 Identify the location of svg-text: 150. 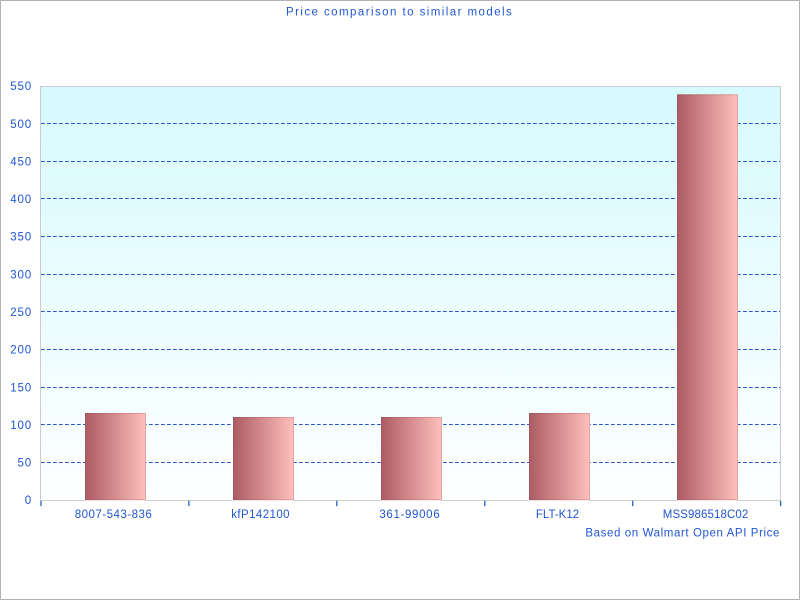
(21, 388).